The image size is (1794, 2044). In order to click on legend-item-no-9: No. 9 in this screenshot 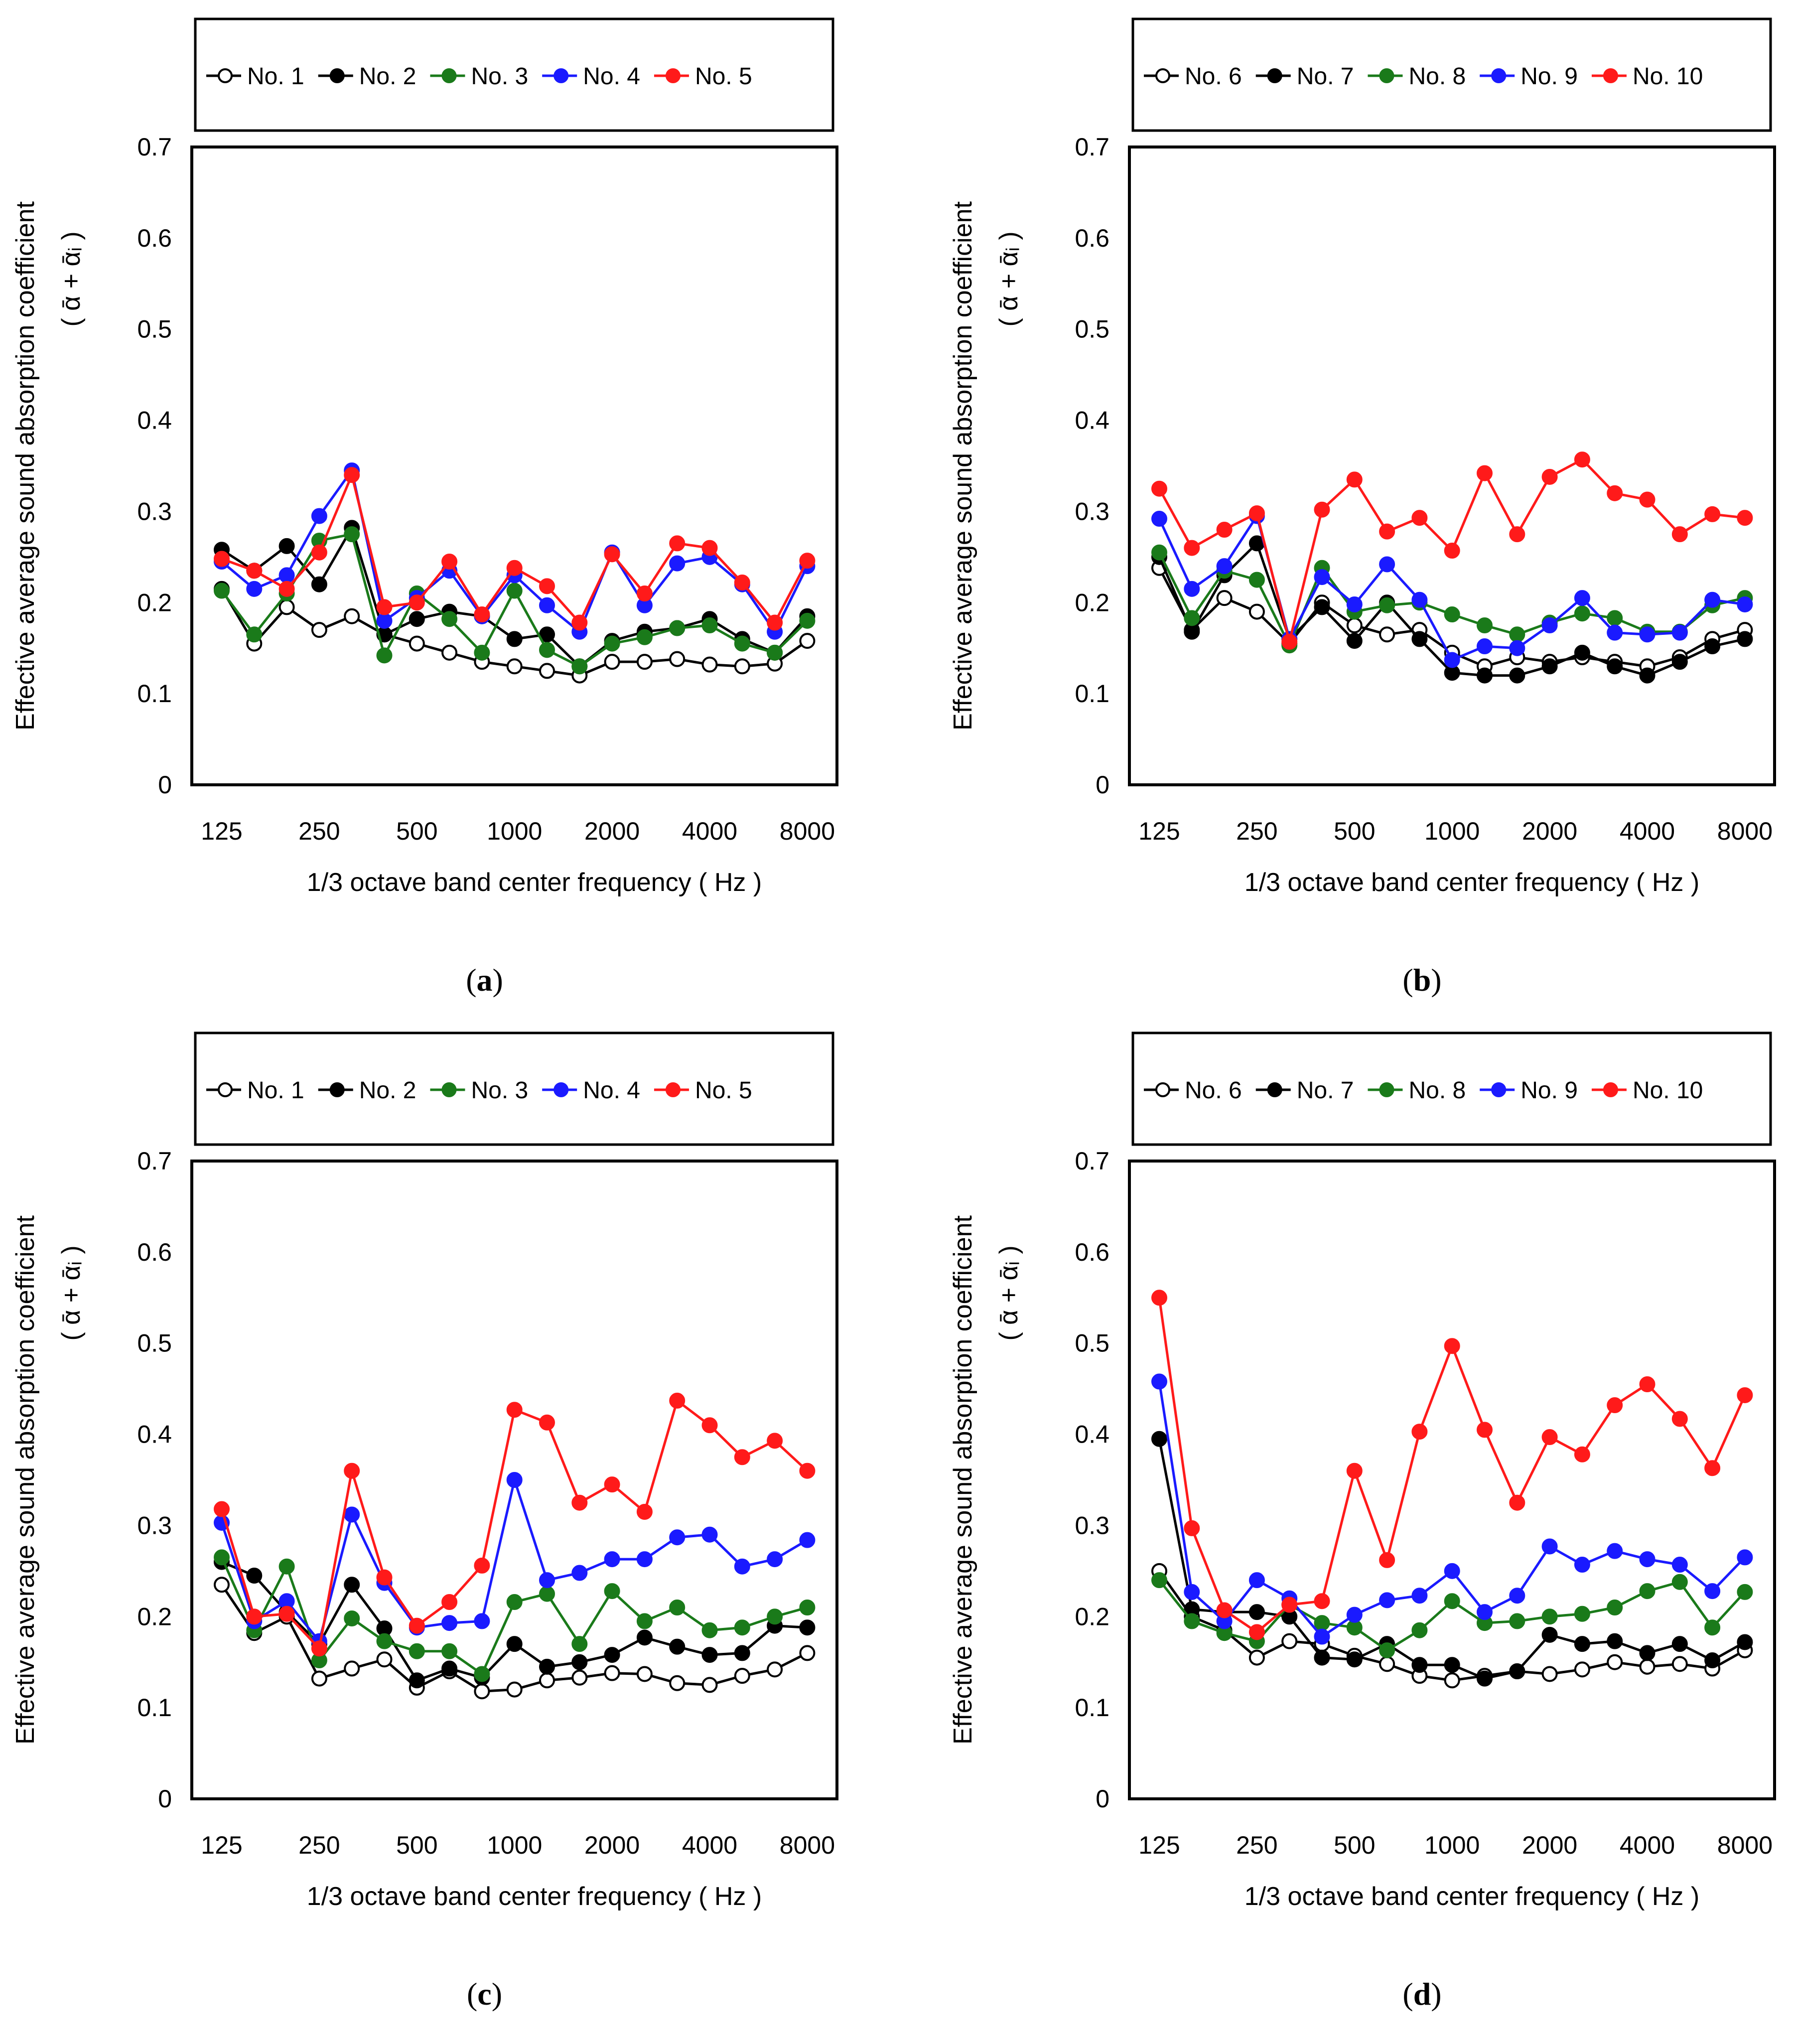, I will do `click(1529, 1090)`.